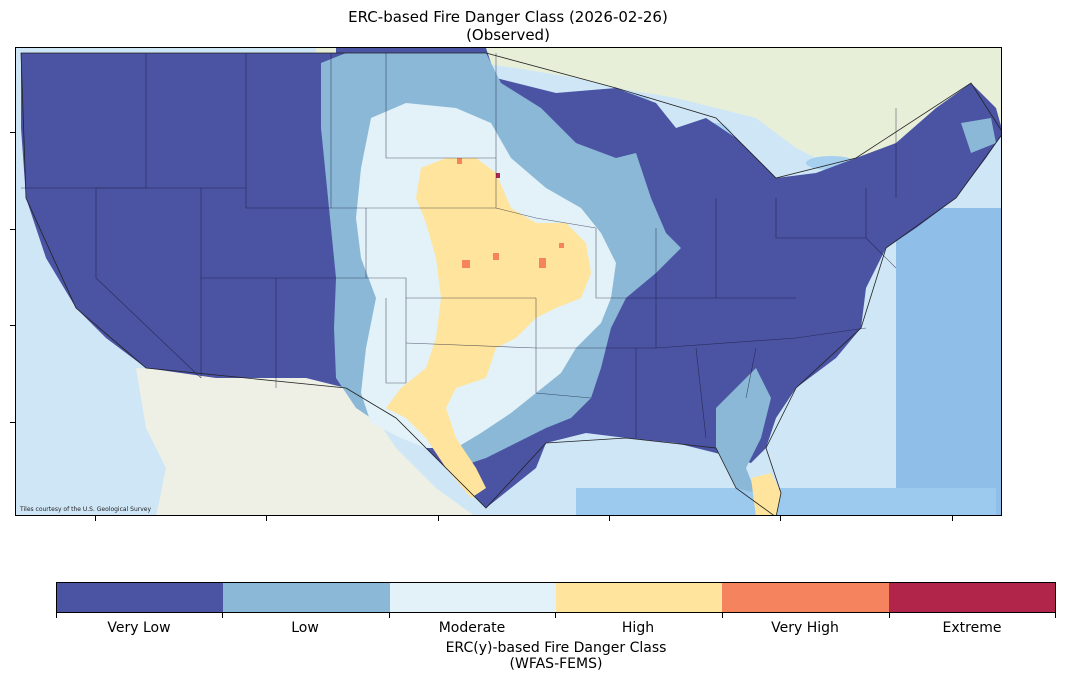 The height and width of the screenshot is (681, 1065). I want to click on colorbar-label-very-high: Very High, so click(805, 628).